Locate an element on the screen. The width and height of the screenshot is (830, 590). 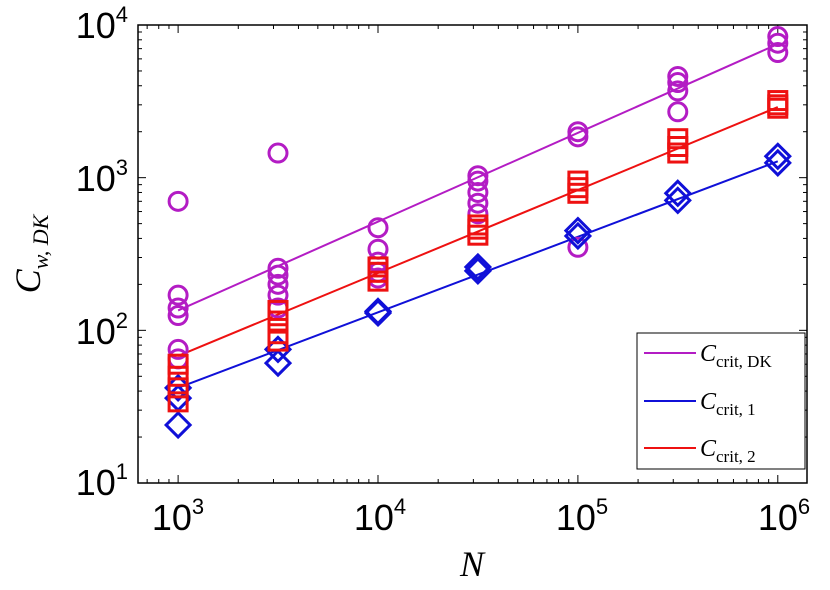
legend-label-c1: Ccrit, 1 is located at coordinates (728, 404).